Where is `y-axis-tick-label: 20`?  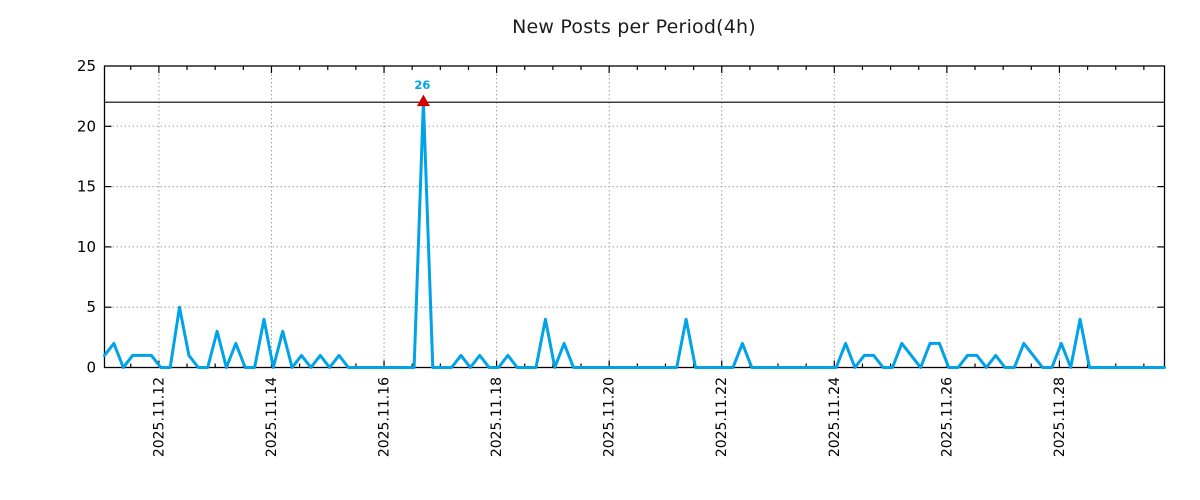 y-axis-tick-label: 20 is located at coordinates (86, 126).